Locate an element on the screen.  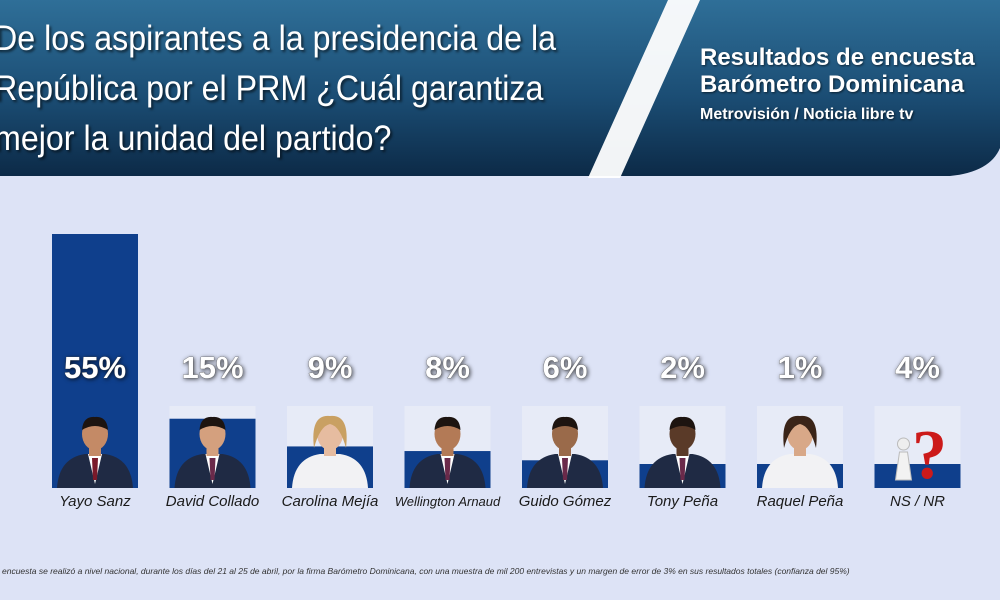
category-label-tony-pena: Tony Peña is located at coordinates (682, 501).